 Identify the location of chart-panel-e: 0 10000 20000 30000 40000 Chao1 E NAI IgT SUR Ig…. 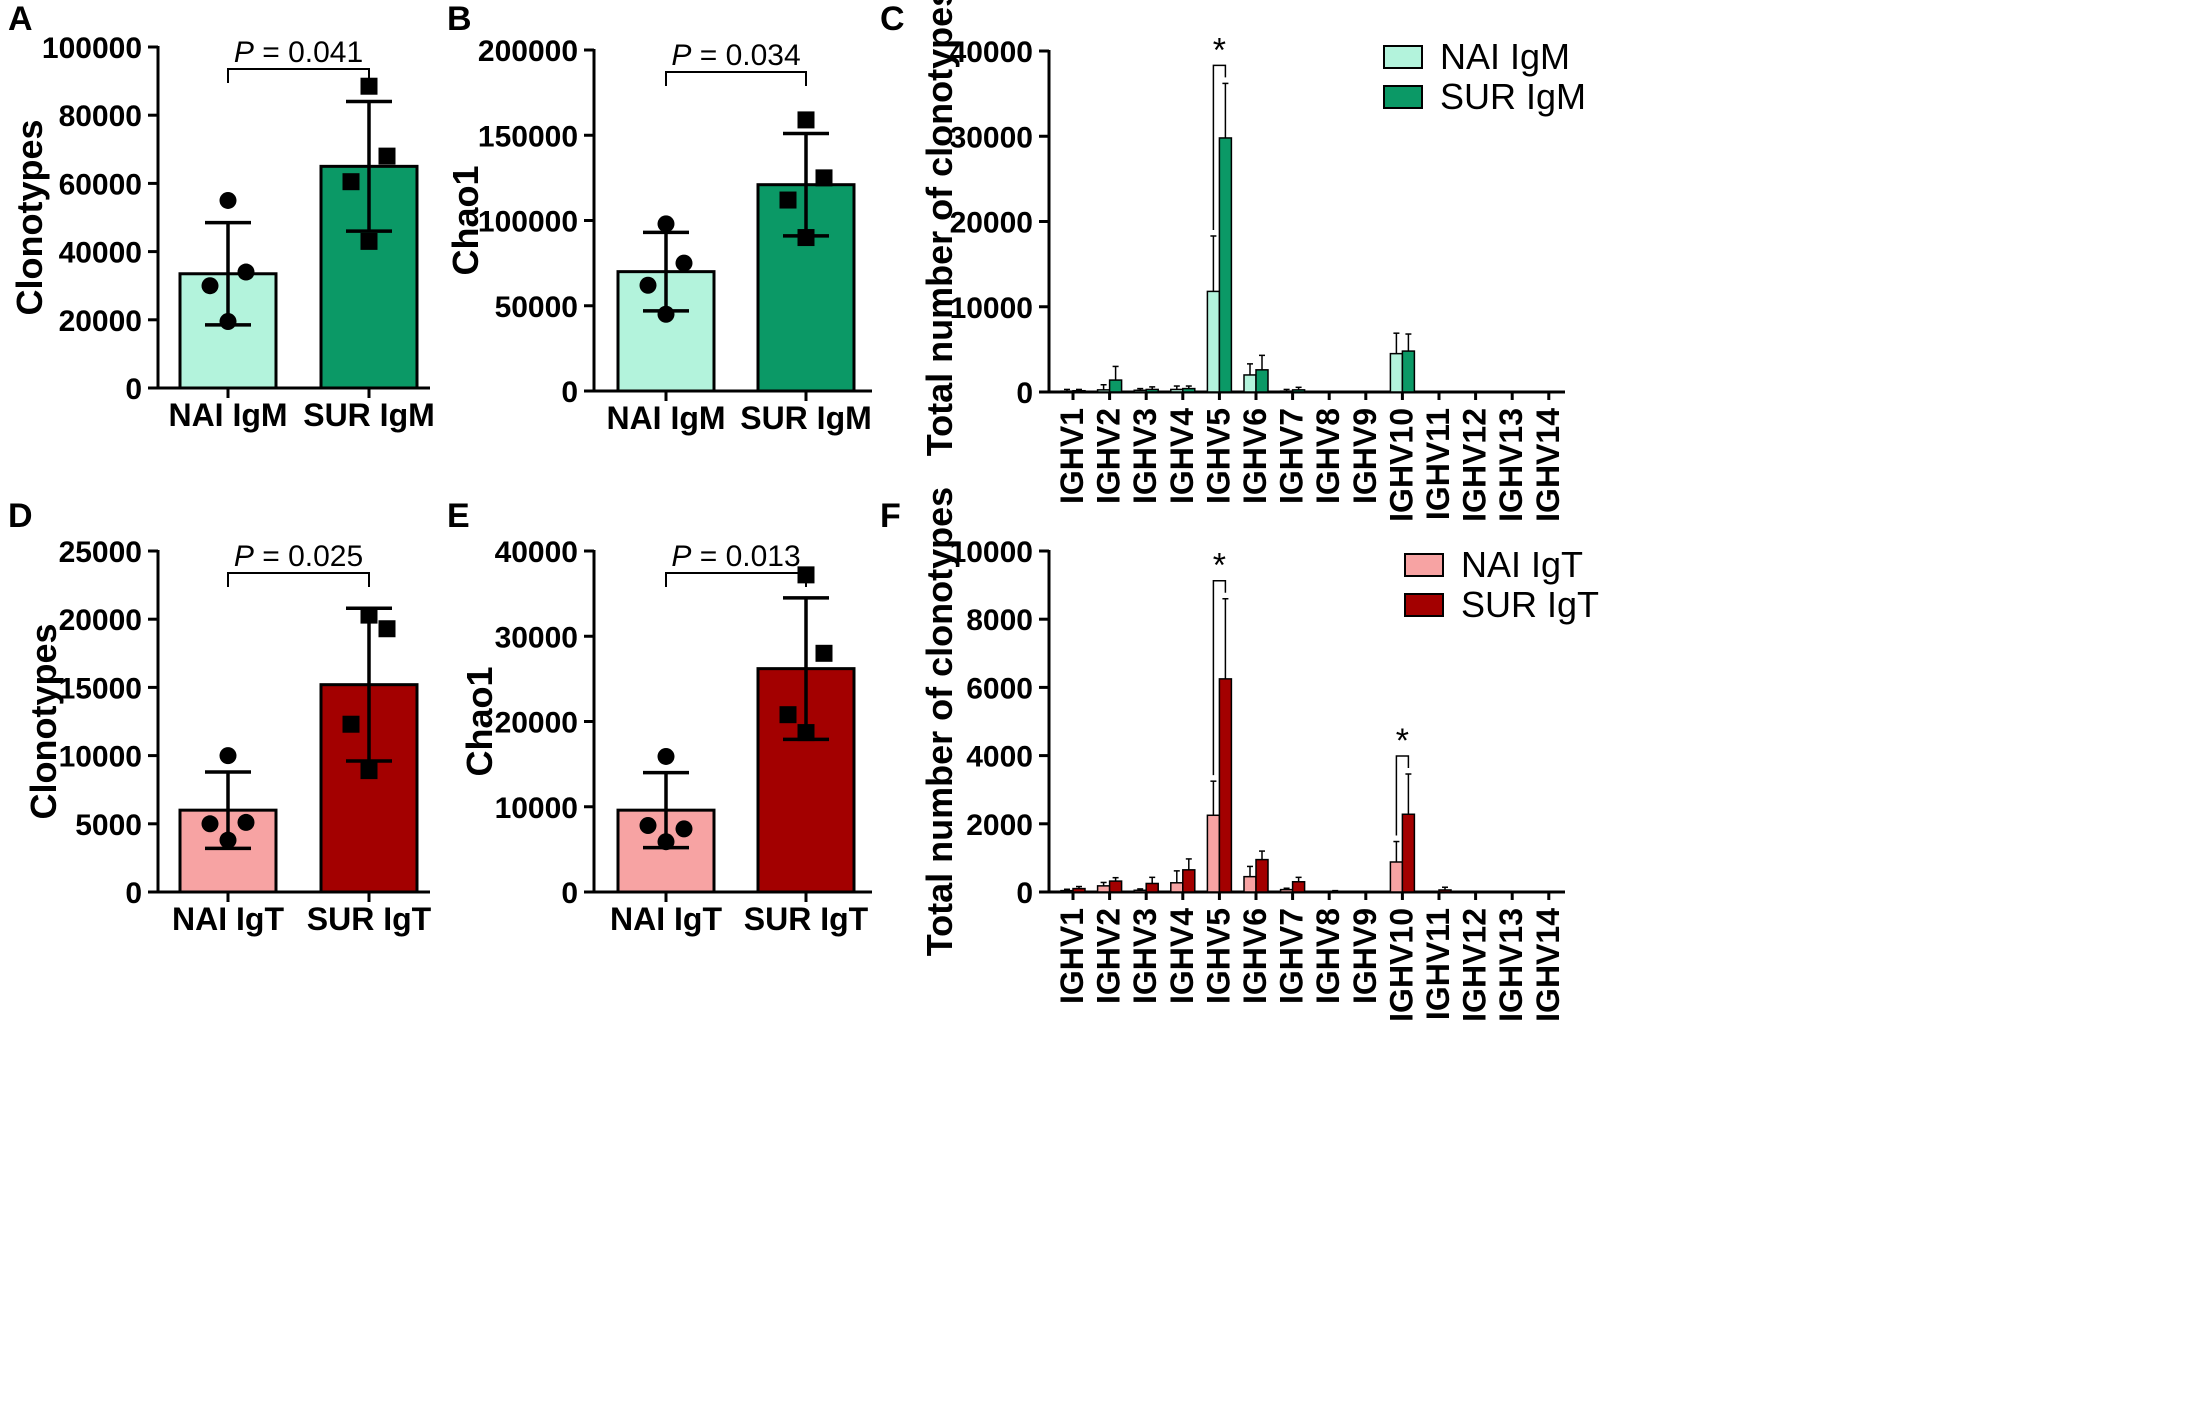
(659, 717).